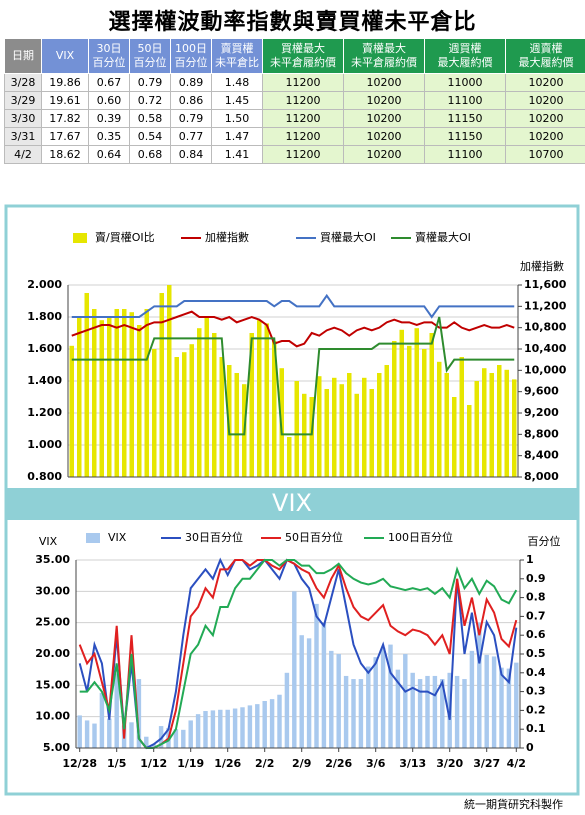 This screenshot has height=815, width=585. Describe the element at coordinates (264, 763) in the screenshot. I see `x-tick-label: 2/2` at that location.